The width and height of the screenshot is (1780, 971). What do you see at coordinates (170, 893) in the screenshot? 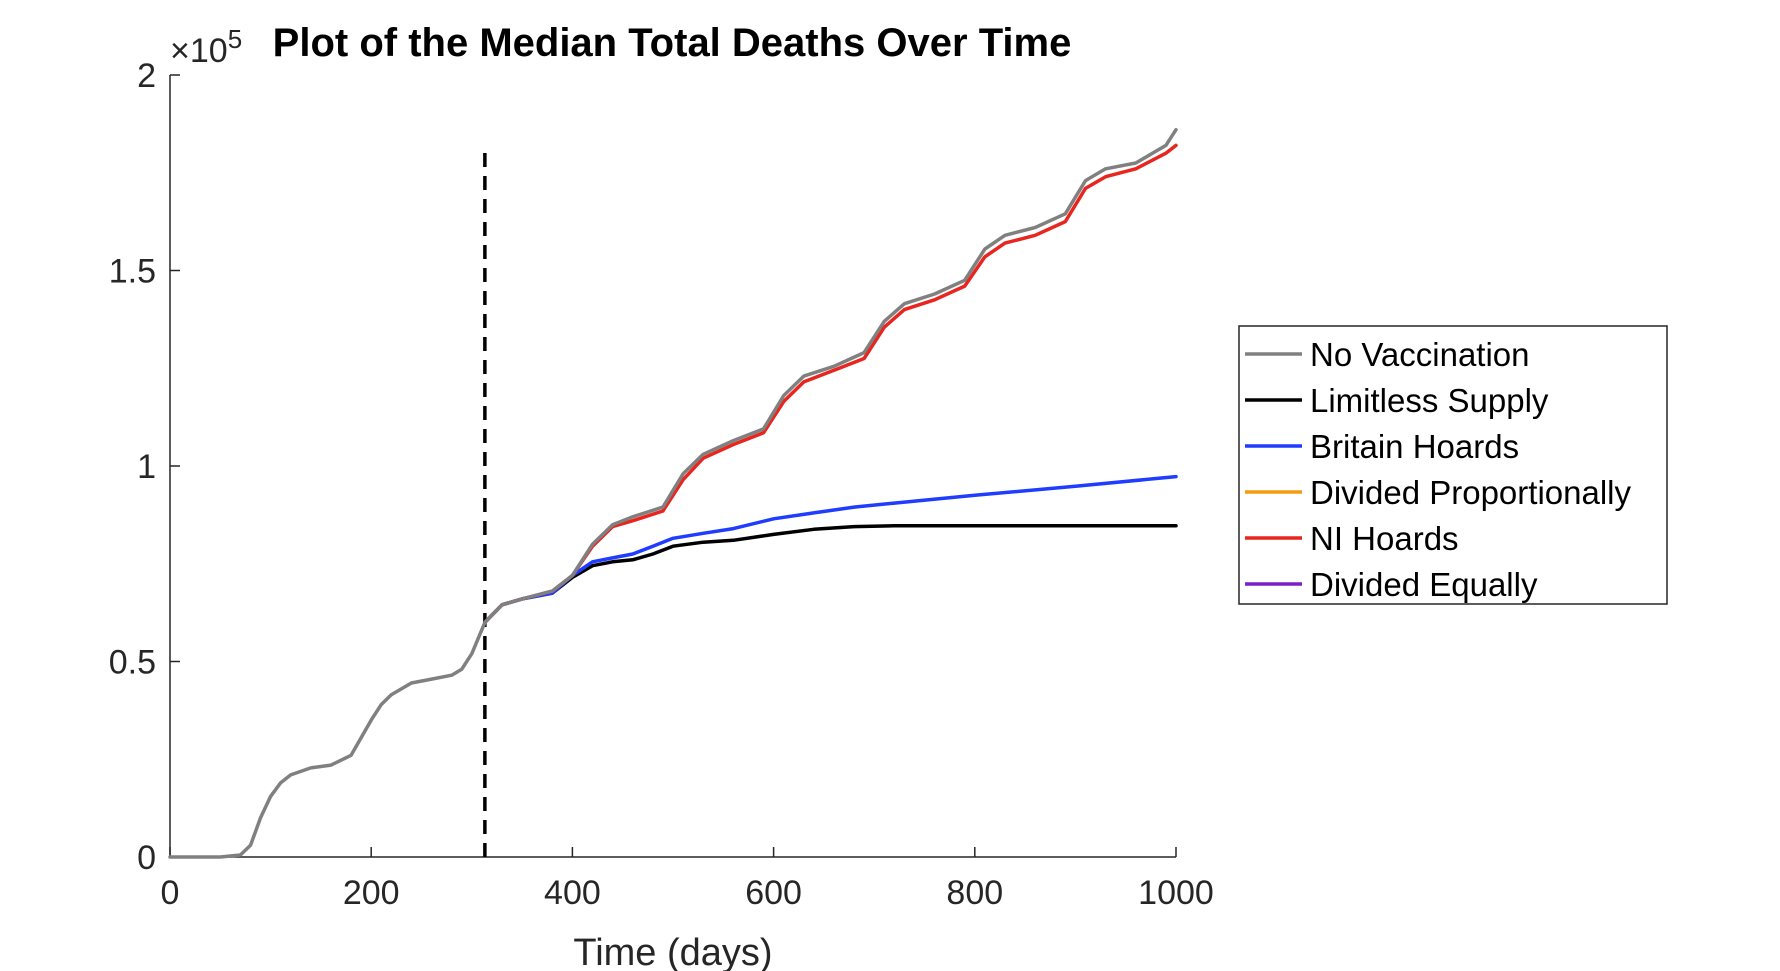
I see `x-tick-label: 0` at bounding box center [170, 893].